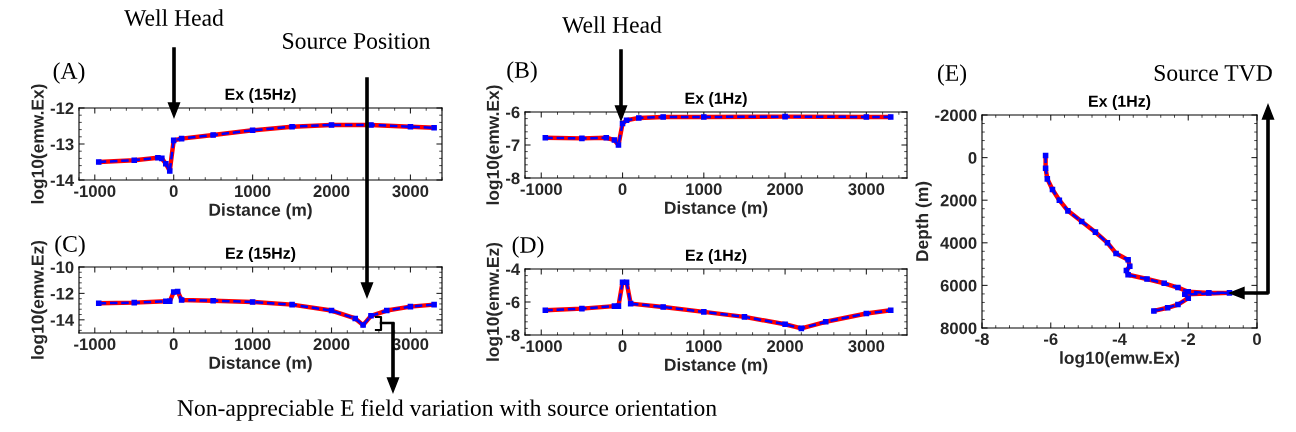 This screenshot has height=432, width=1296. I want to click on y-axis-title: Depth (m), so click(923, 221).